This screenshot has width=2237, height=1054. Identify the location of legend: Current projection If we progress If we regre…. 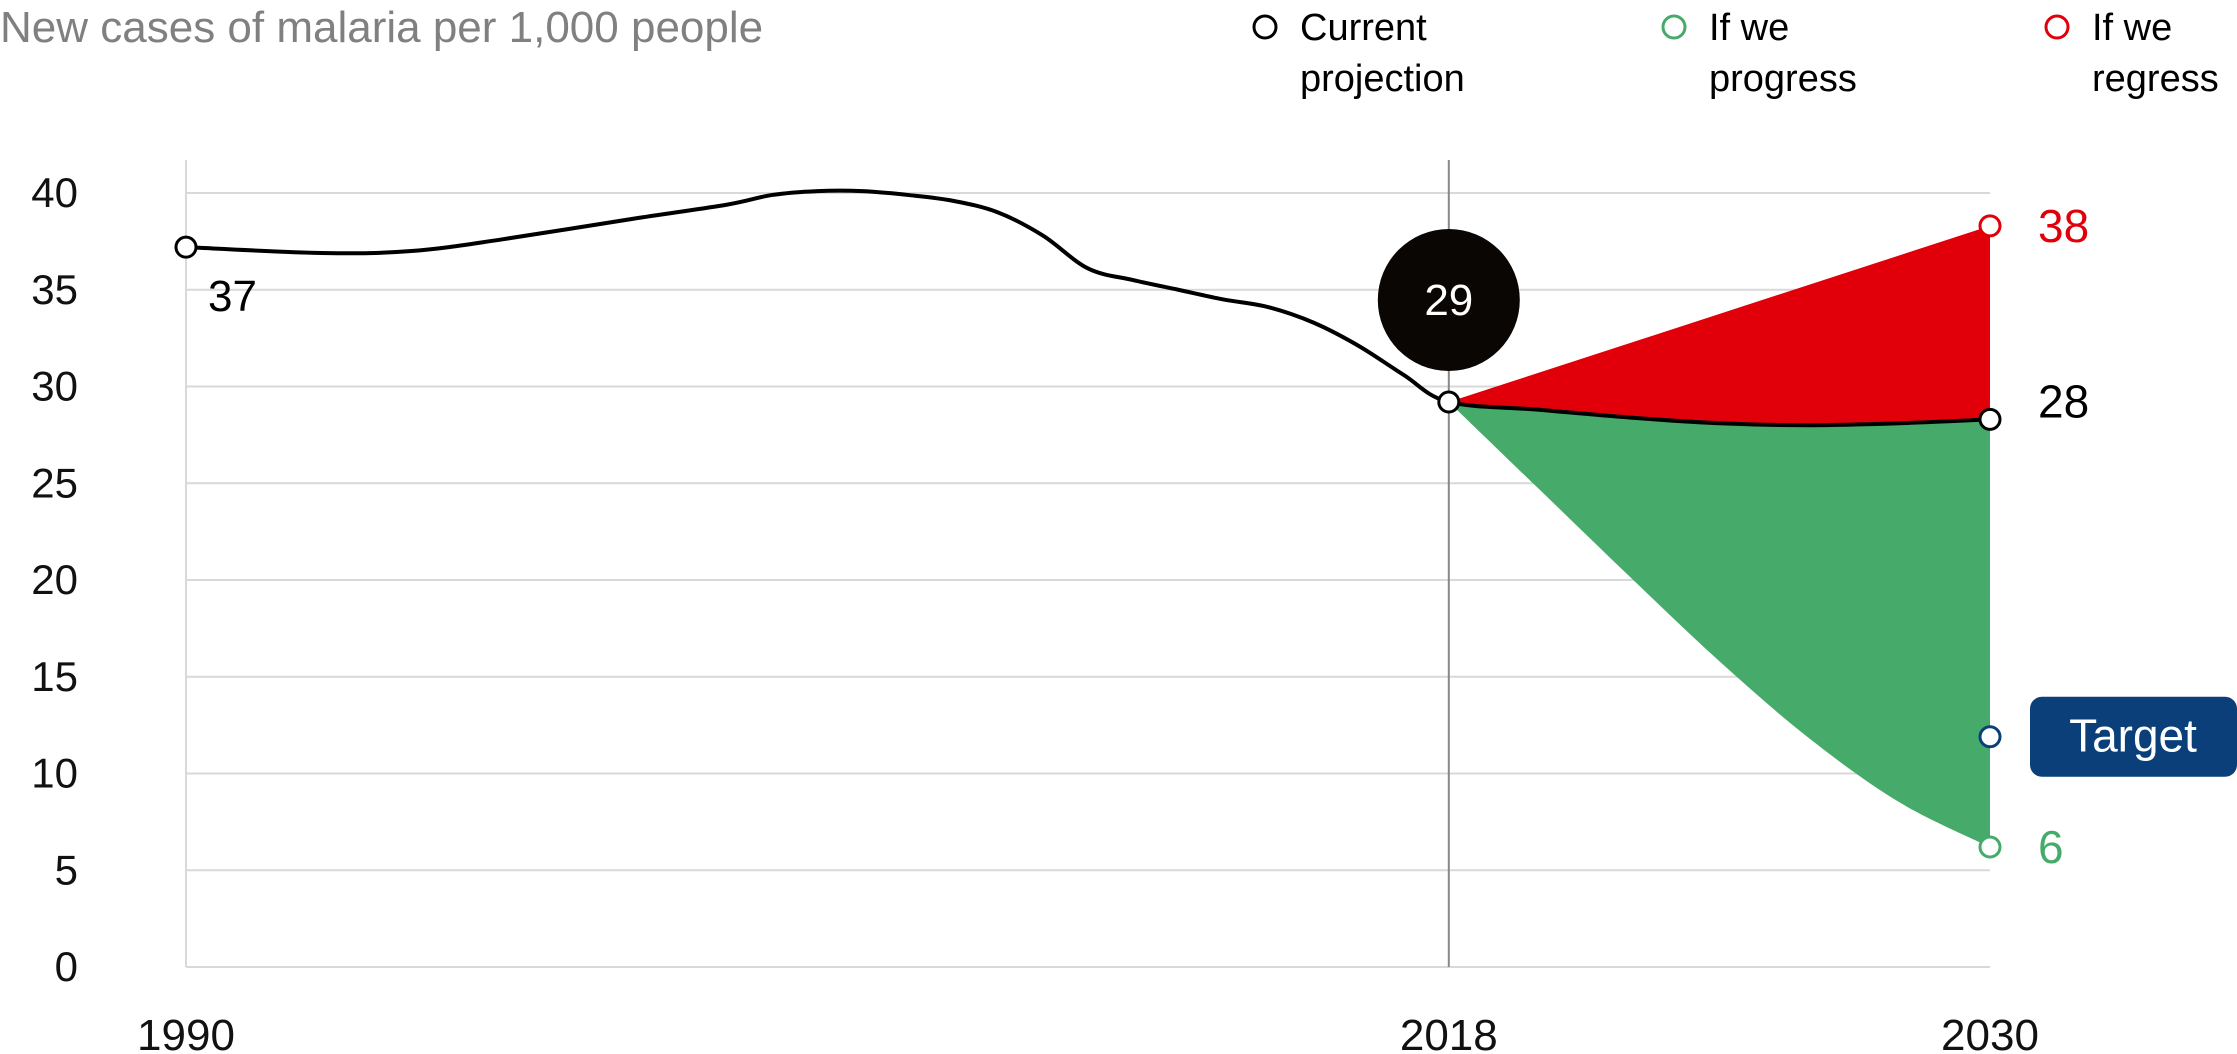
(1735, 53).